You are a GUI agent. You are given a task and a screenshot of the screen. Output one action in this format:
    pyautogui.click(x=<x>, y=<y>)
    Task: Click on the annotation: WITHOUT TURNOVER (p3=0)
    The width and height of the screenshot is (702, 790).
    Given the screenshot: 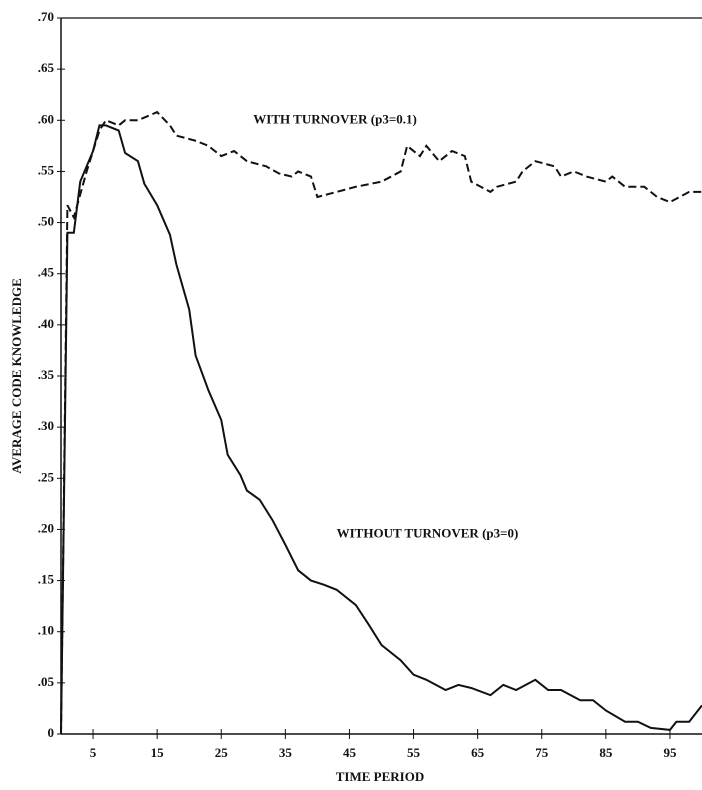 What is the action you would take?
    pyautogui.click(x=428, y=533)
    